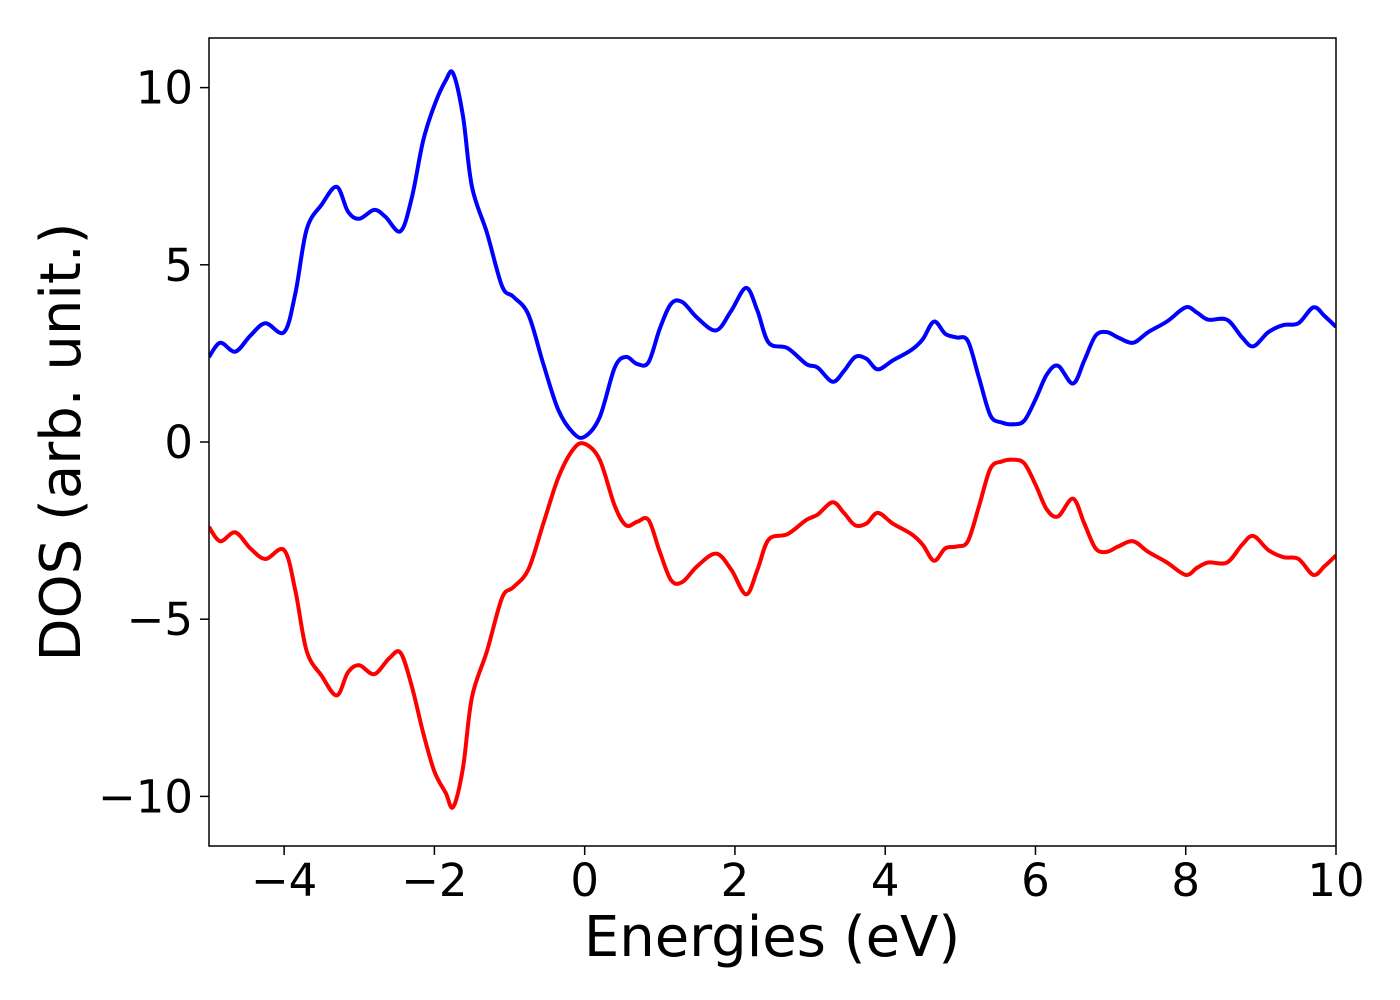  I want to click on x-tick-label: 8, so click(1185, 880).